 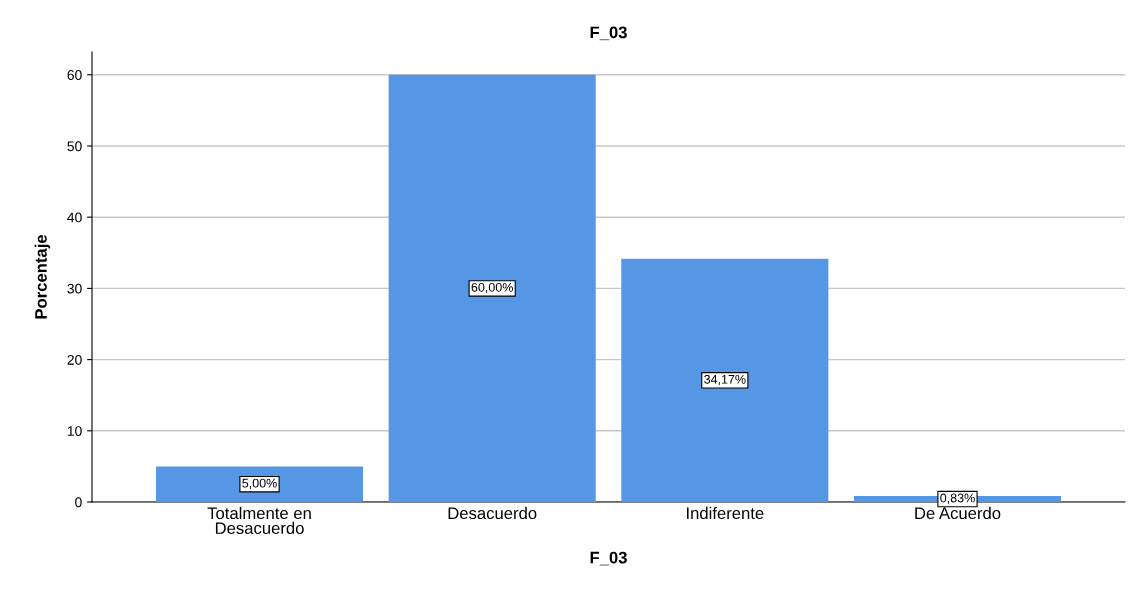 I want to click on data-label: 60,00%, so click(x=492, y=288).